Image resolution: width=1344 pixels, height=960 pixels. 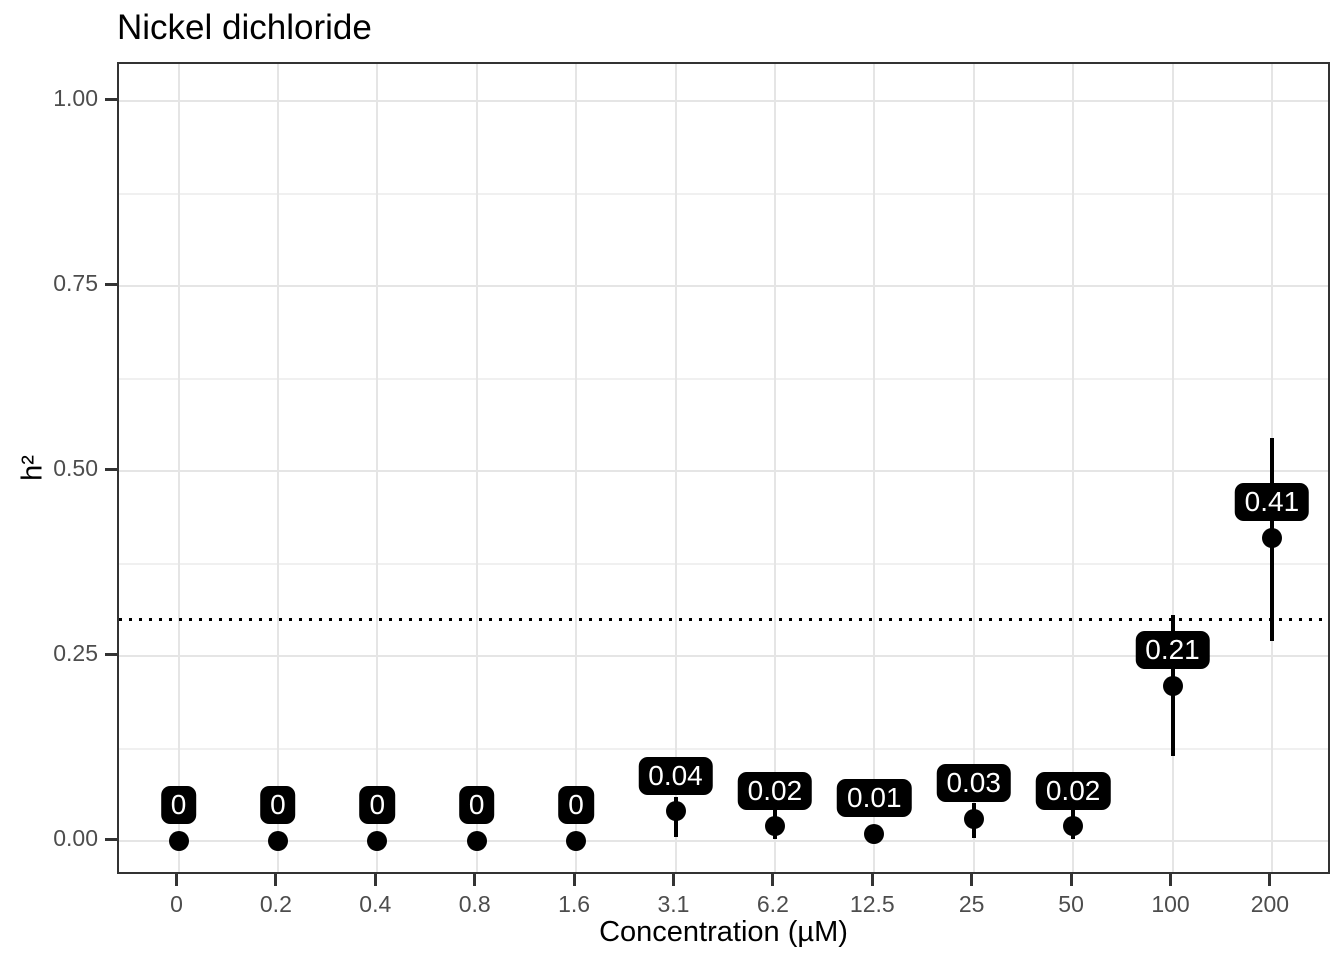 I want to click on x-axis-tick-label: 6.2, so click(x=772, y=904).